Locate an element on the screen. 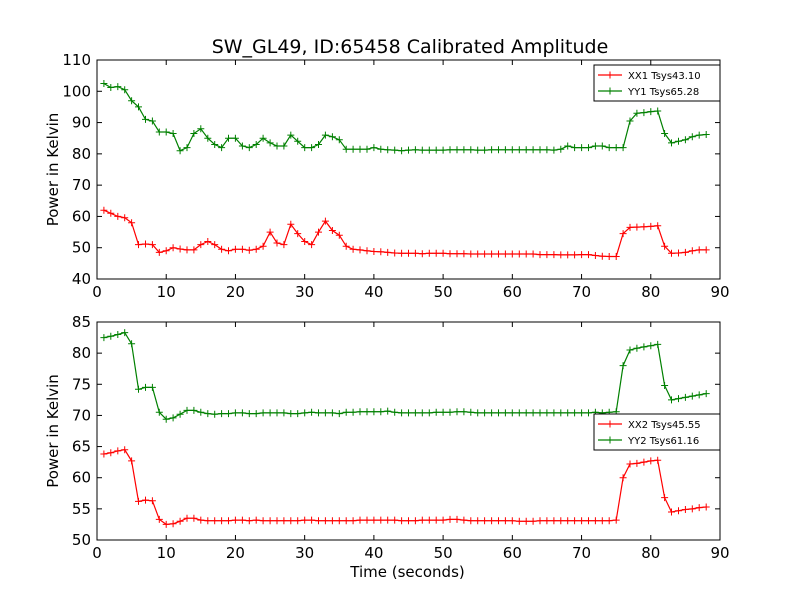 The height and width of the screenshot is (600, 800). x-tick-label: 0 is located at coordinates (97, 292).